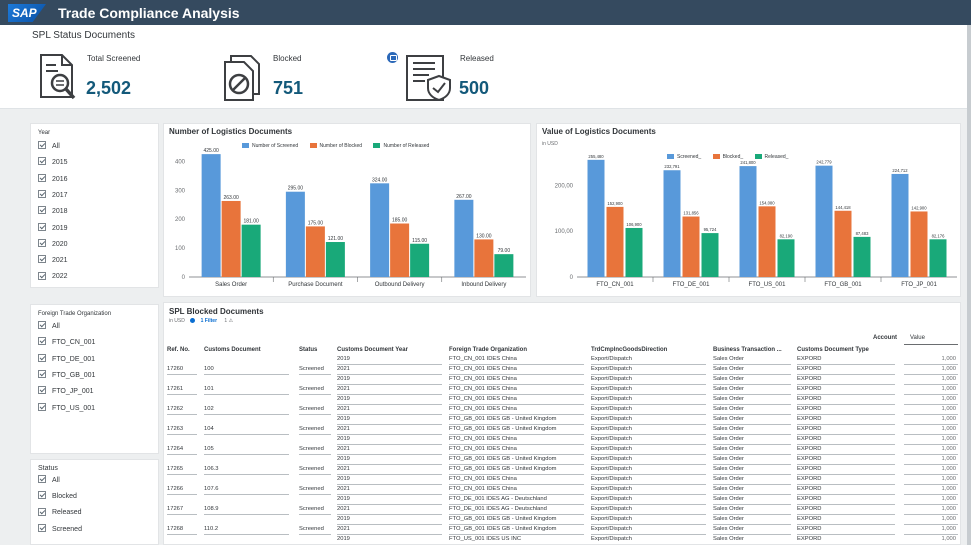 The image size is (971, 545). I want to click on year-filter-item: 2022, so click(53, 277).